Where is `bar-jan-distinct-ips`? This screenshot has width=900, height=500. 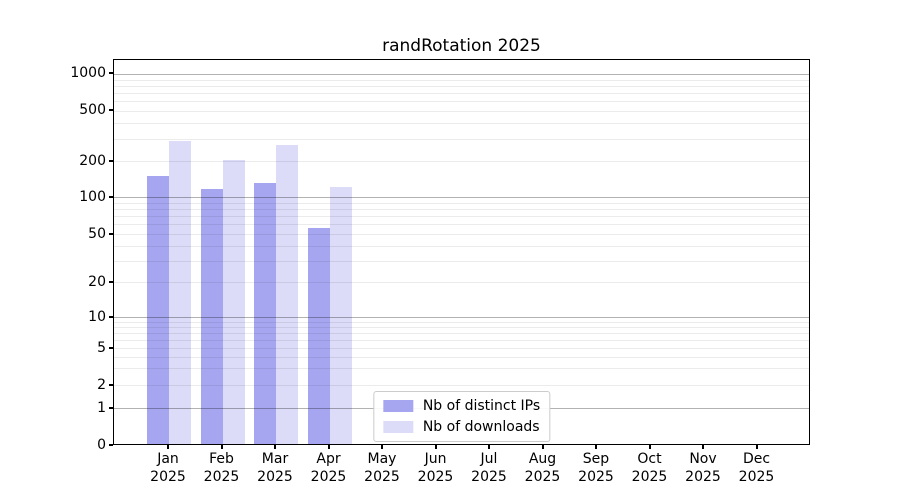 bar-jan-distinct-ips is located at coordinates (158, 310).